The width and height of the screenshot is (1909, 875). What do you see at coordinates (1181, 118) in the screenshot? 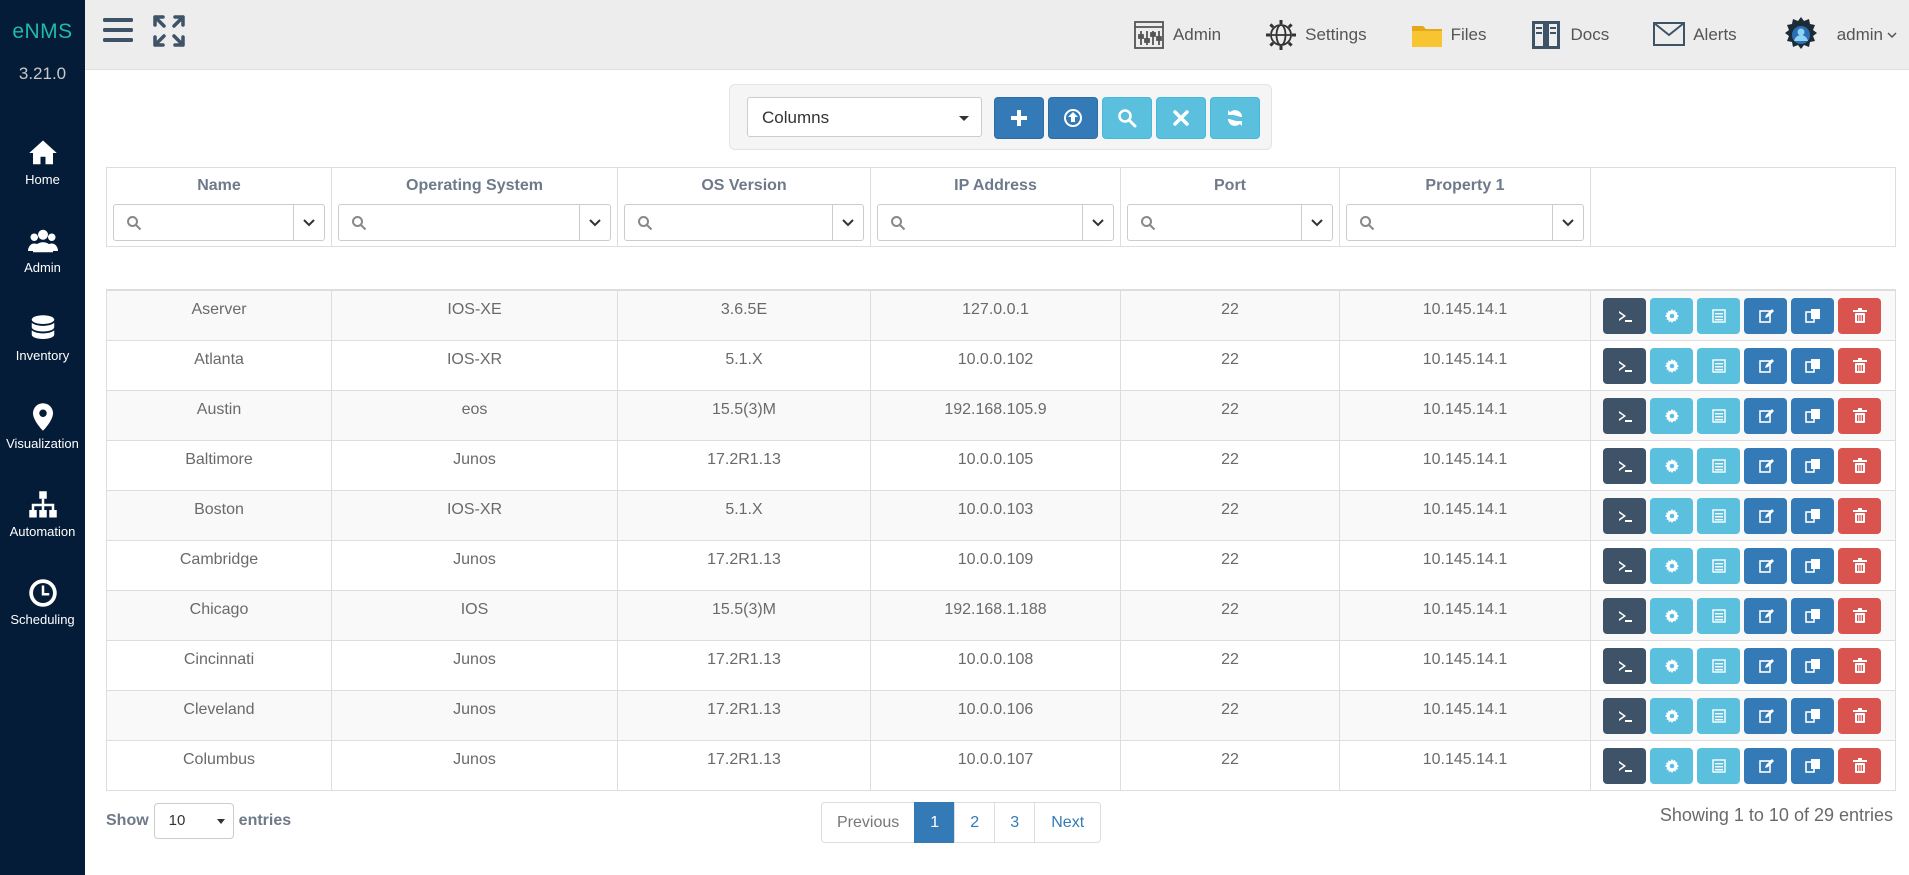
I see `clear-filters-button` at bounding box center [1181, 118].